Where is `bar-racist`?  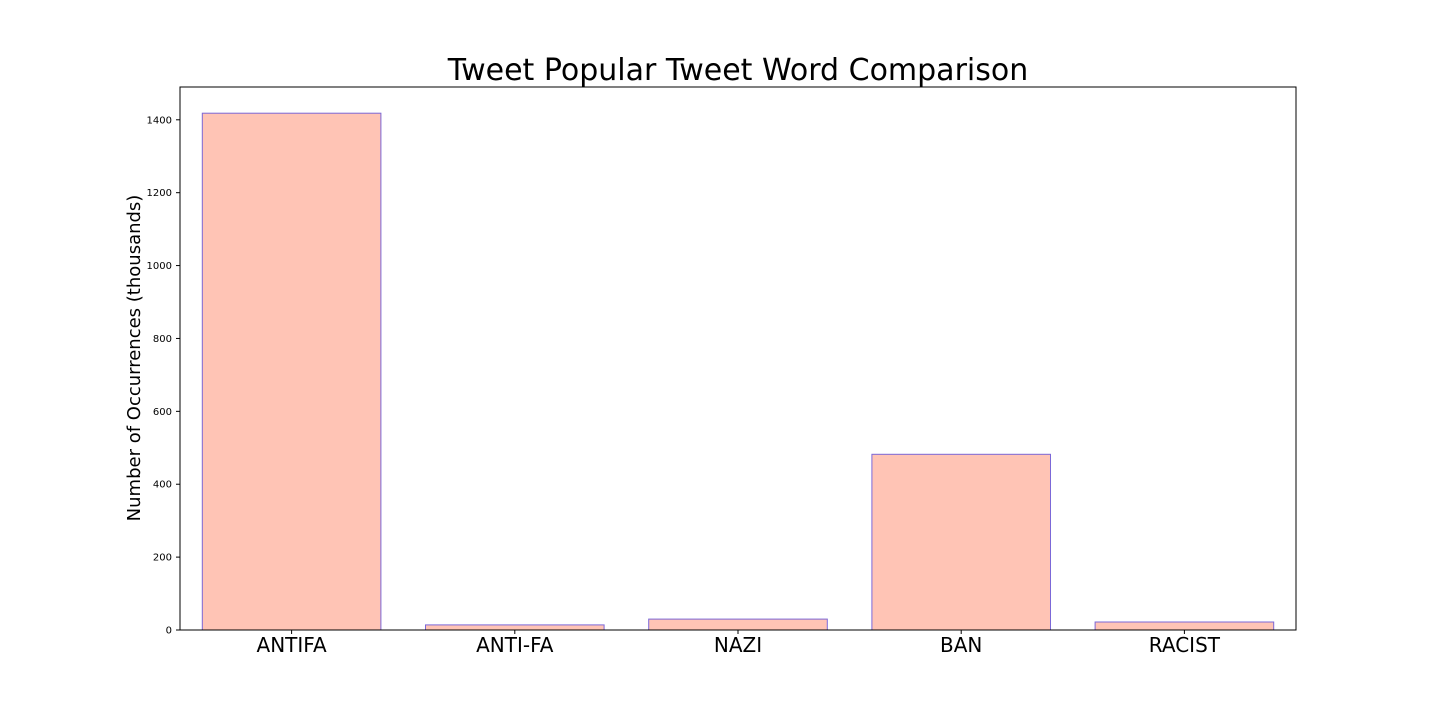
bar-racist is located at coordinates (1184, 626).